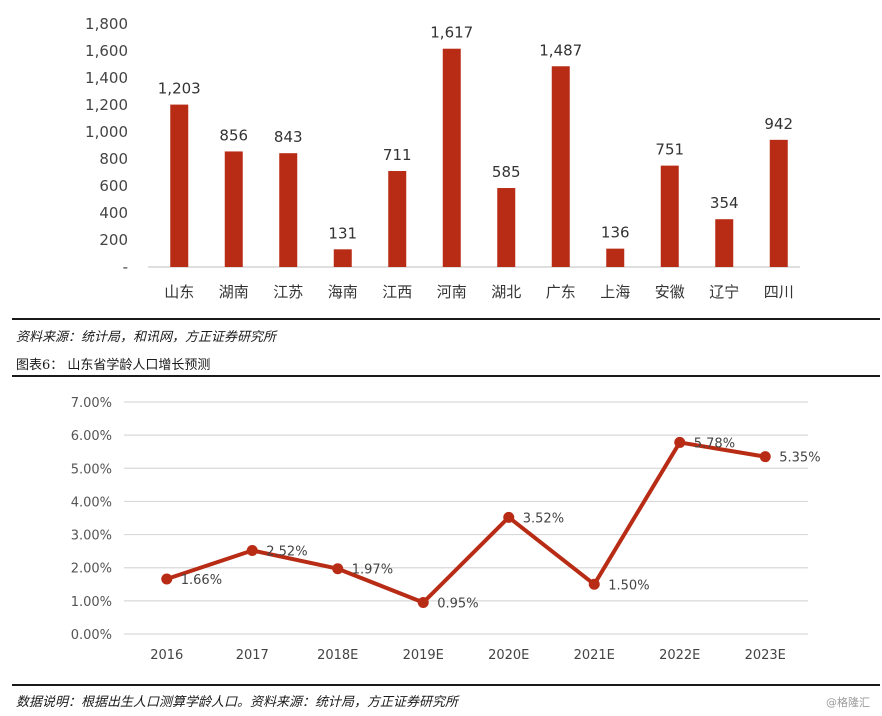 This screenshot has width=882, height=716. Describe the element at coordinates (560, 50) in the screenshot. I see `bar-value-label: 1,487` at that location.